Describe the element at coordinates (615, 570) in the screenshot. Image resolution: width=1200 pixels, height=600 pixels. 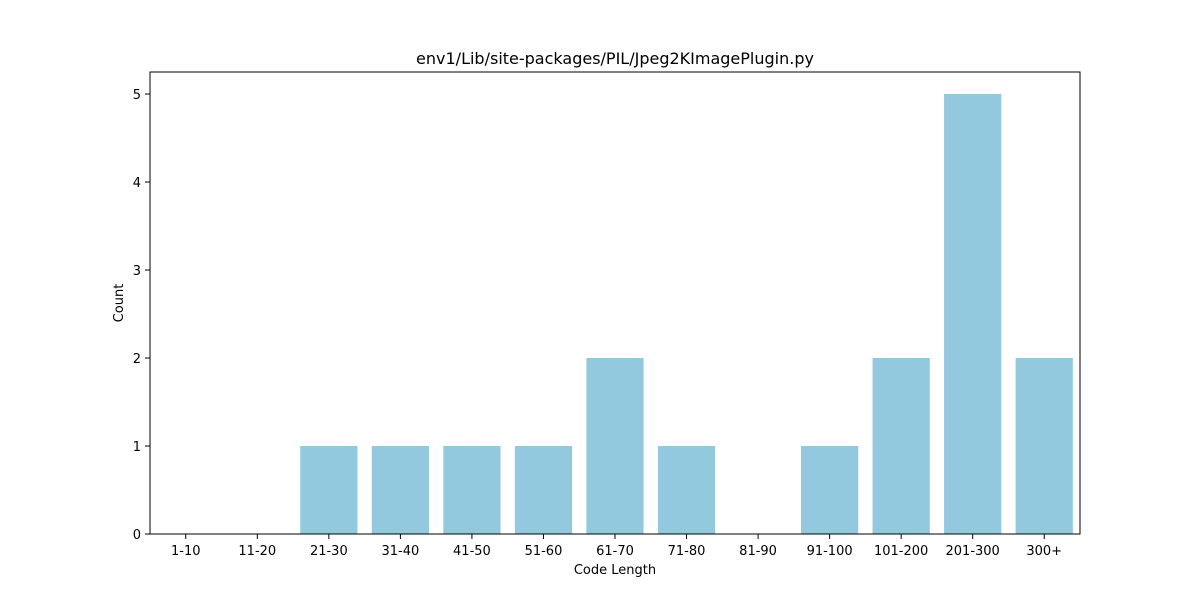
I see `x-axis-label: Code Length` at that location.